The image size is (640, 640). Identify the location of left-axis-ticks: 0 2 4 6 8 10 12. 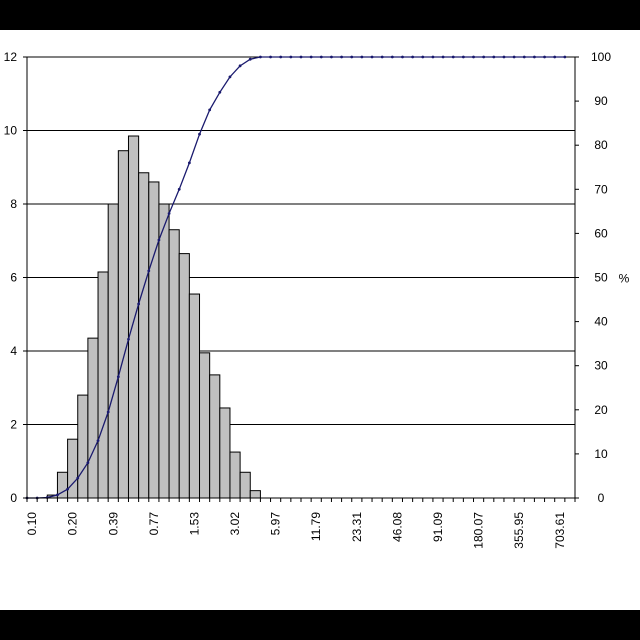
(15, 277).